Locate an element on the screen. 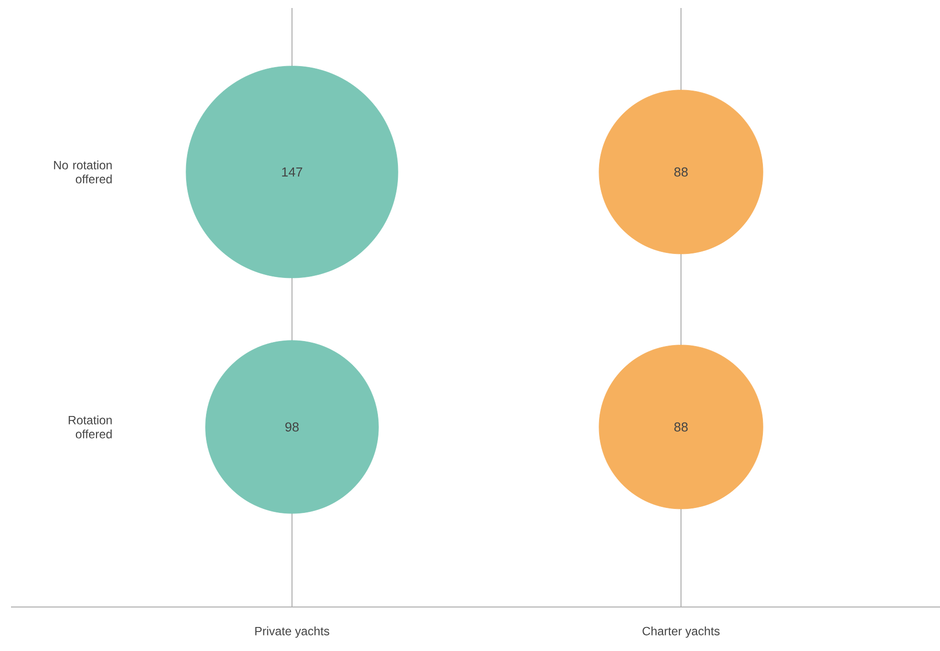  category-label: Private yachts is located at coordinates (292, 632).